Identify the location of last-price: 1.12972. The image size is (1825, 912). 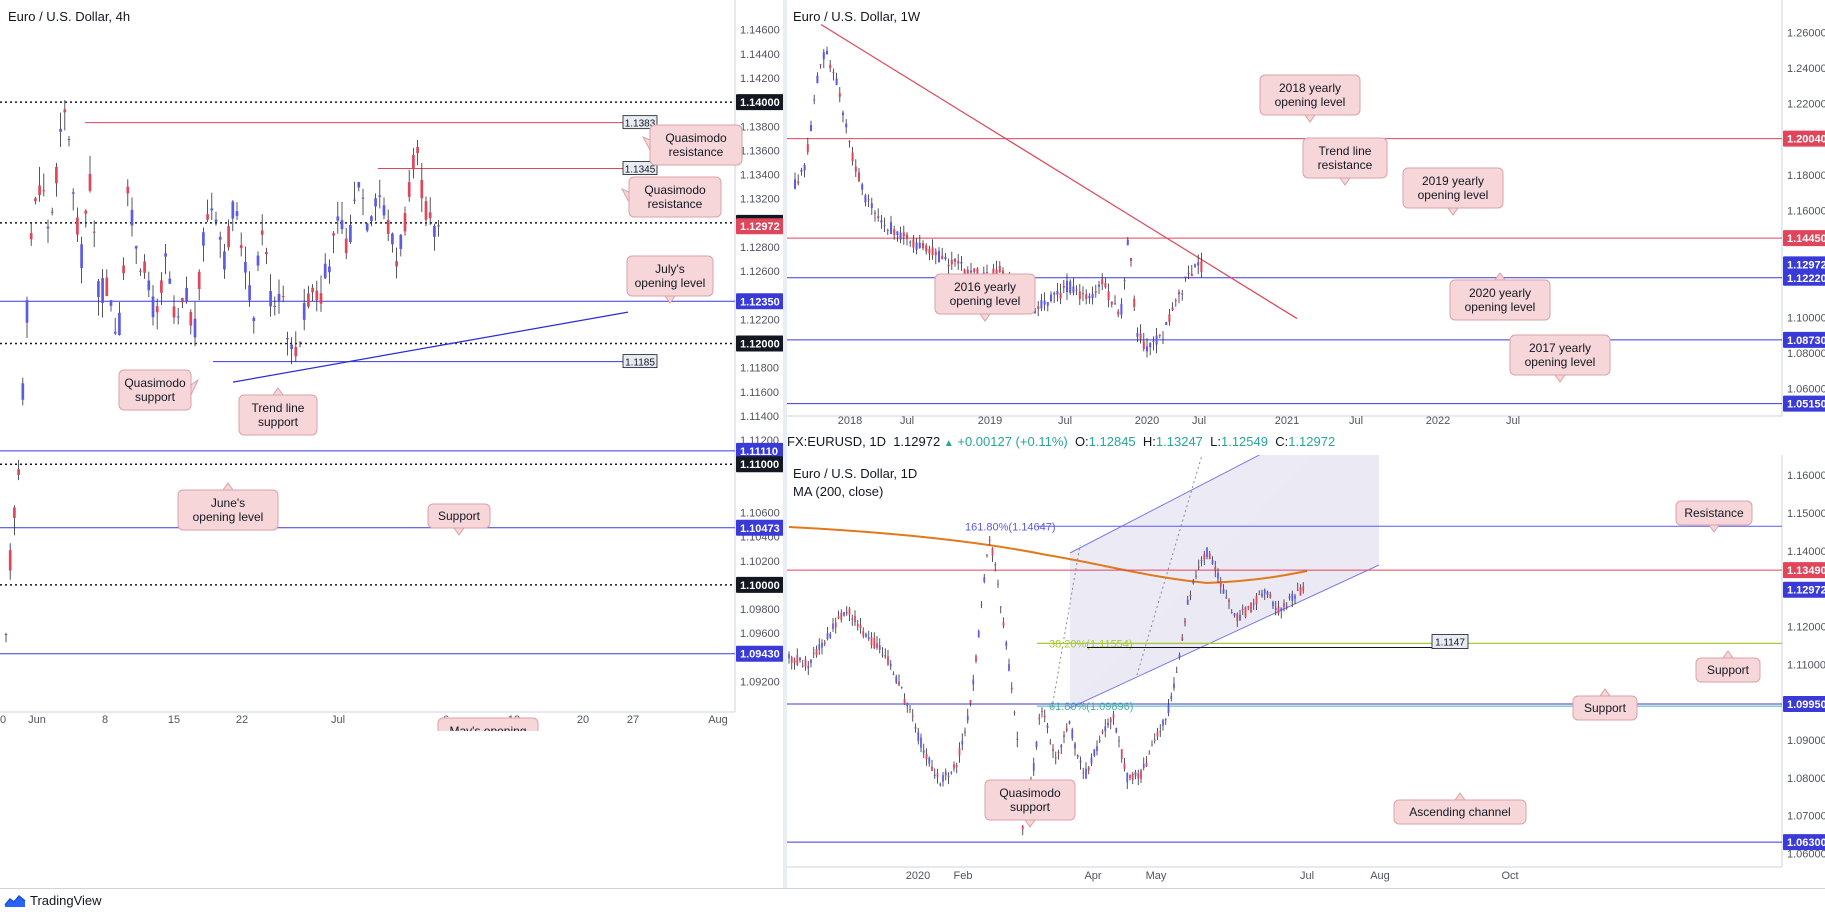
(917, 441).